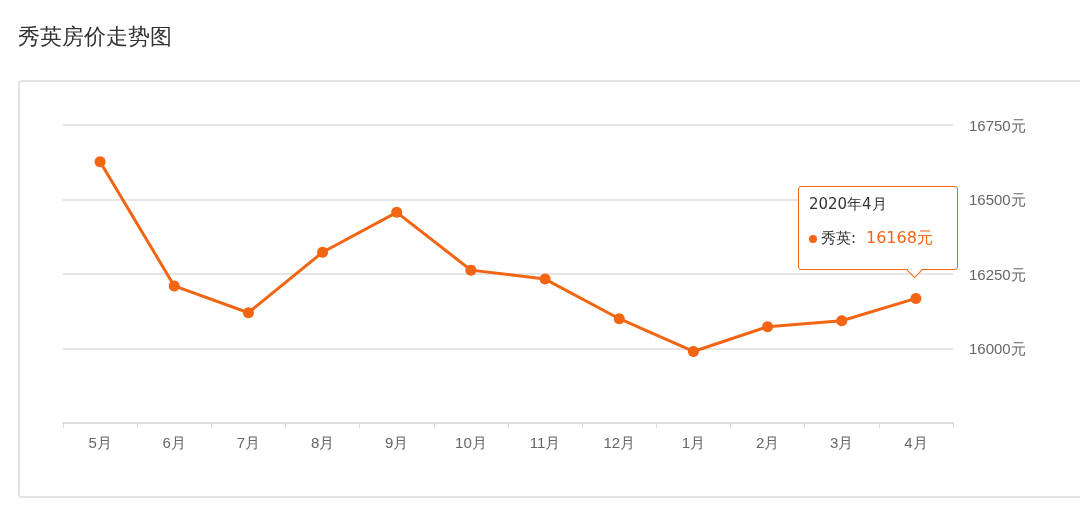 Image resolution: width=1080 pixels, height=527 pixels. I want to click on x-tick-label: 12月, so click(619, 442).